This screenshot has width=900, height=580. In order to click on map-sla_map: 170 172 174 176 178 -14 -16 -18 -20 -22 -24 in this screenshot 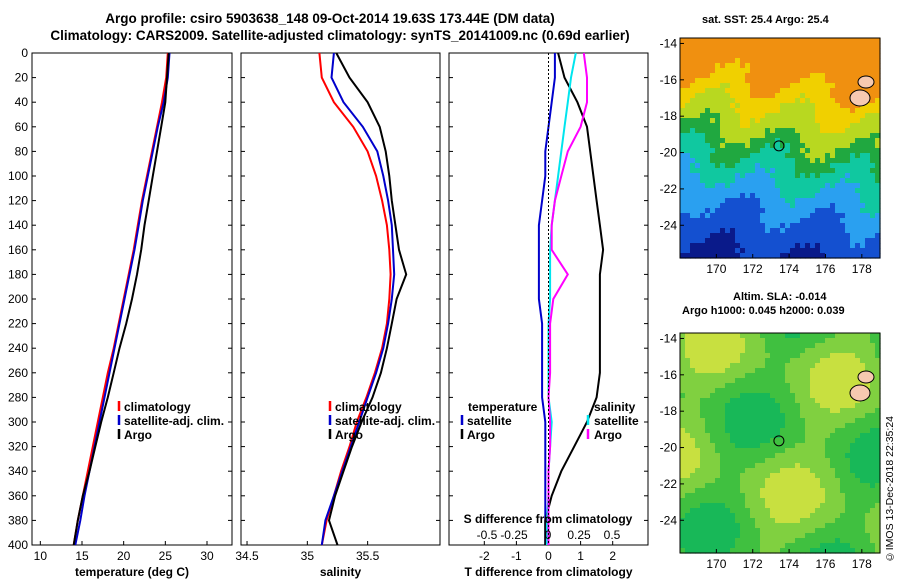, I will do `click(770, 451)`.